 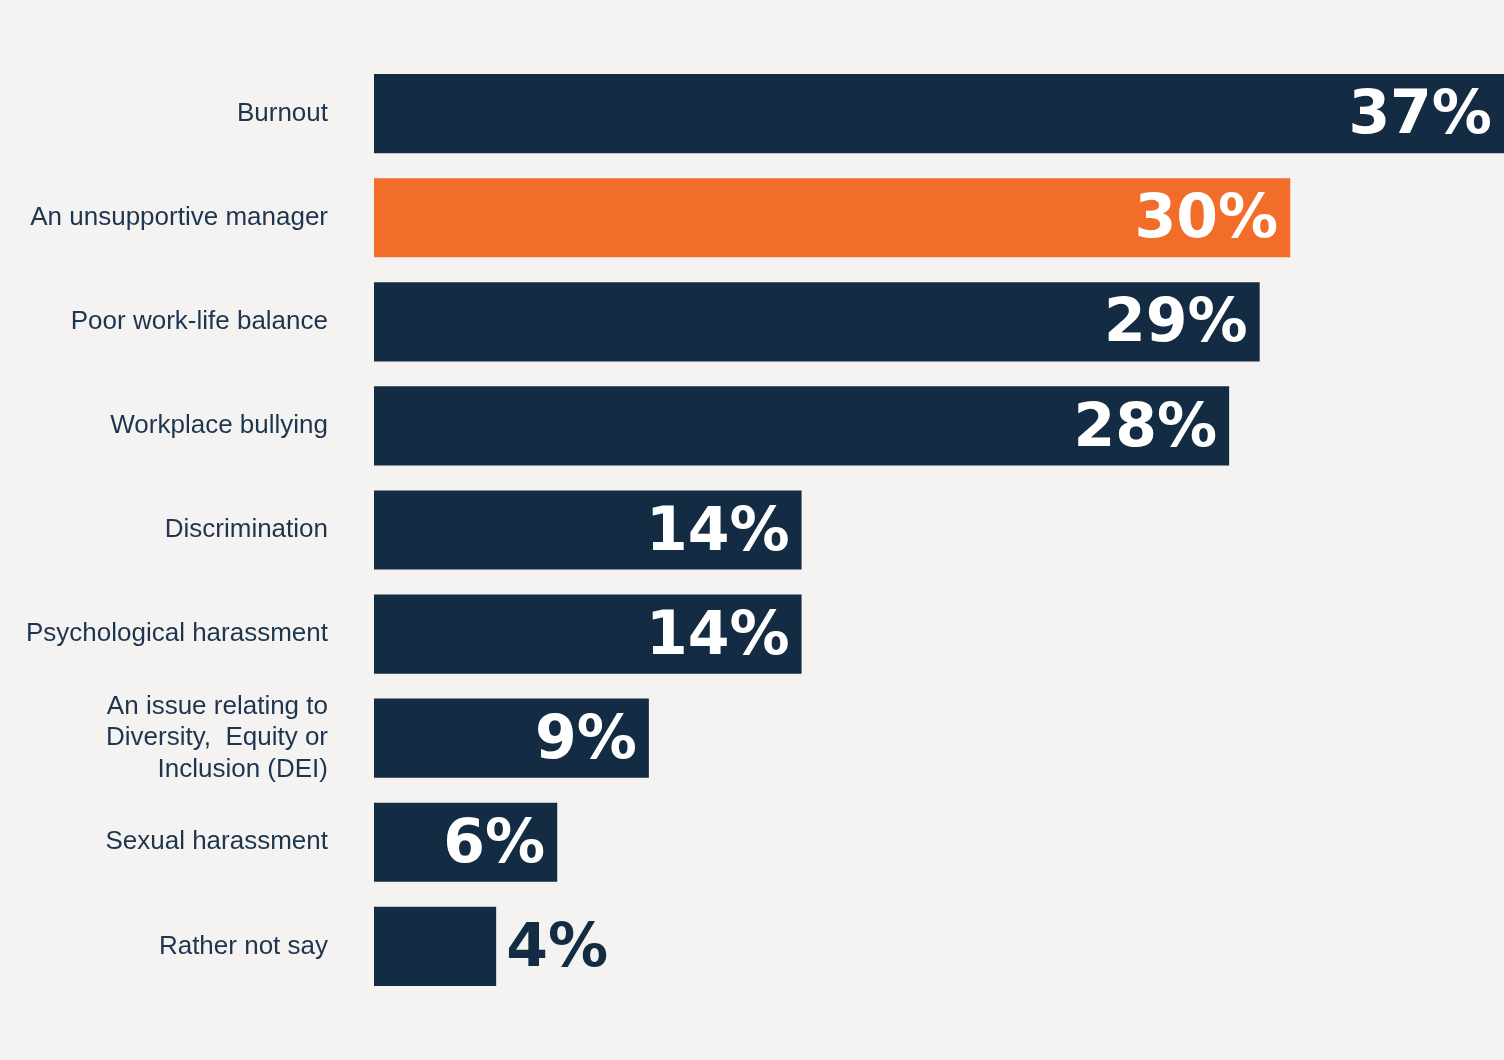 I want to click on y-tick-label: Workplace bullying, so click(x=219, y=424).